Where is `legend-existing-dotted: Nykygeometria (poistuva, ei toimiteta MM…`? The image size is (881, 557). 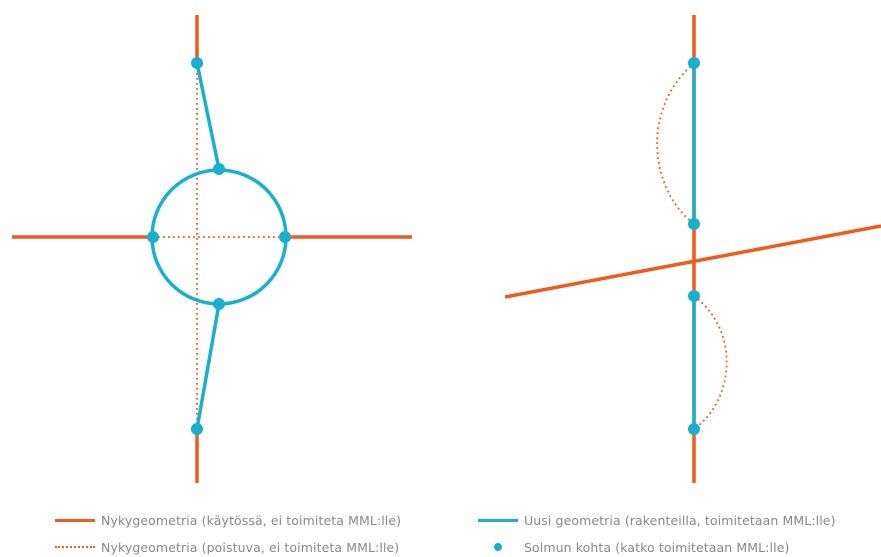
legend-existing-dotted: Nykygeometria (poistuva, ei toimiteta MM… is located at coordinates (227, 547).